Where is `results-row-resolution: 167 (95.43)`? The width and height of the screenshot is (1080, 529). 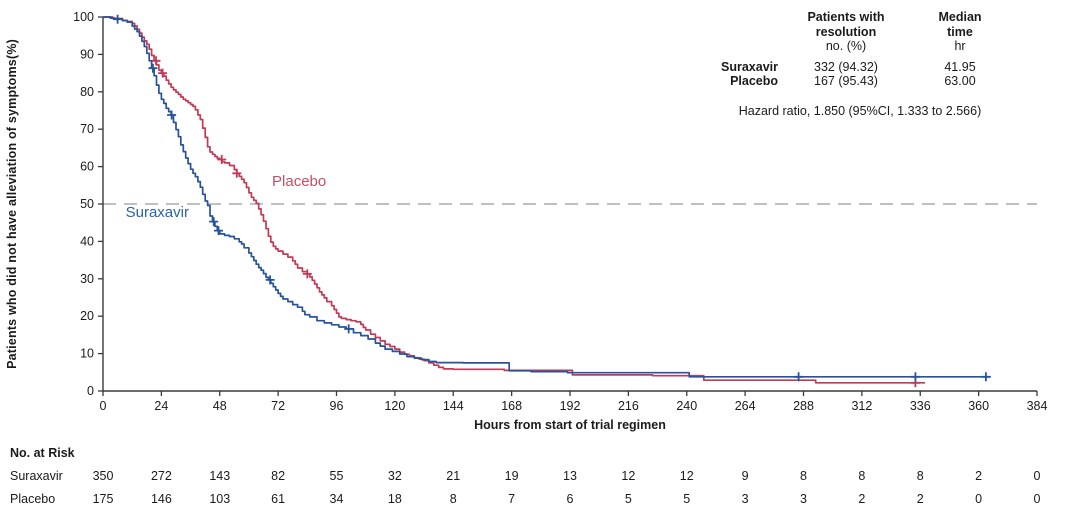
results-row-resolution: 167 (95.43) is located at coordinates (846, 81).